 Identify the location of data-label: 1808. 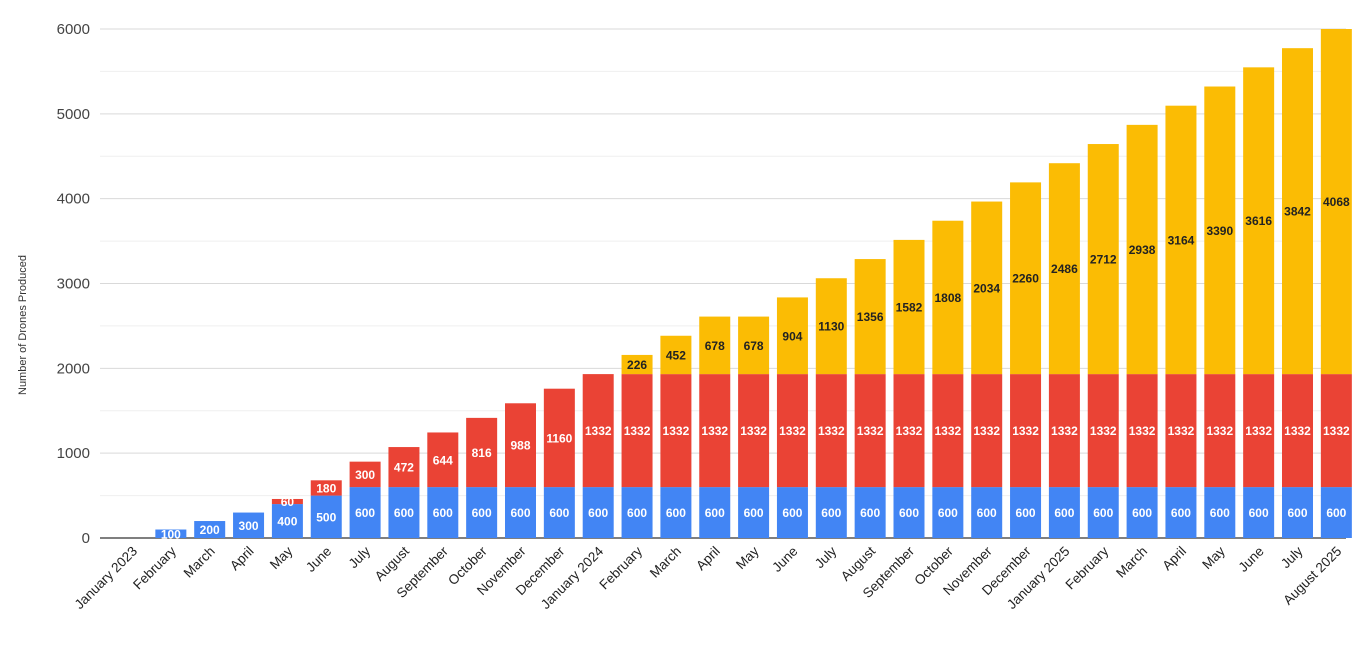
(947, 298).